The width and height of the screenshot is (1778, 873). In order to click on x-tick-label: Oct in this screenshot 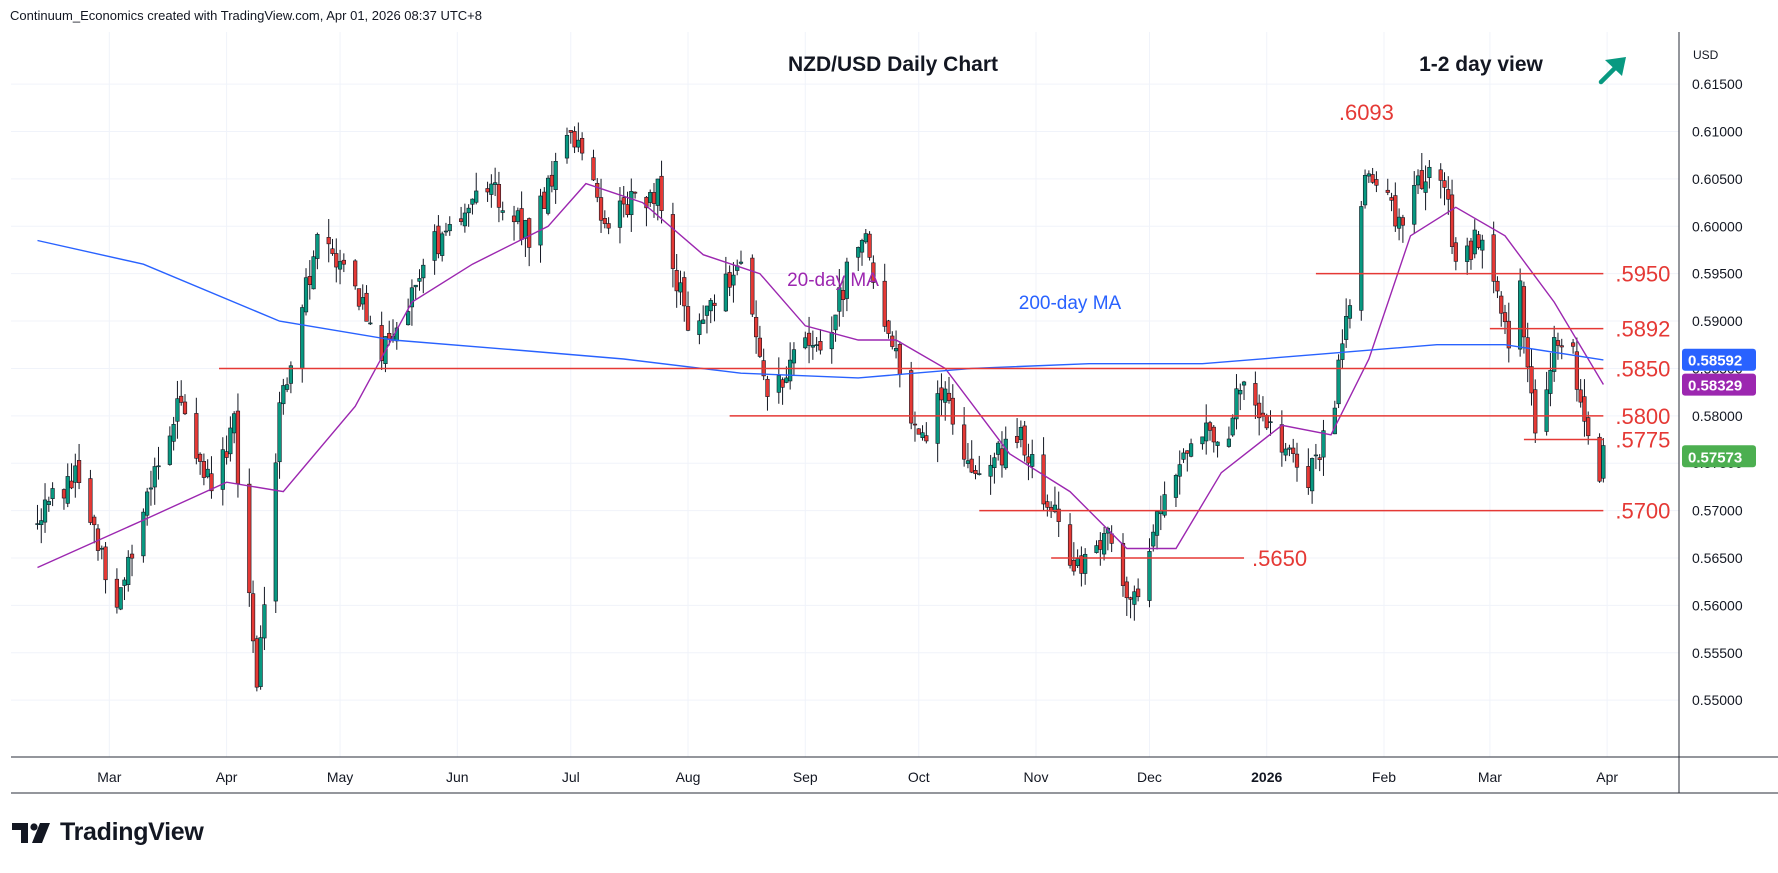, I will do `click(919, 777)`.